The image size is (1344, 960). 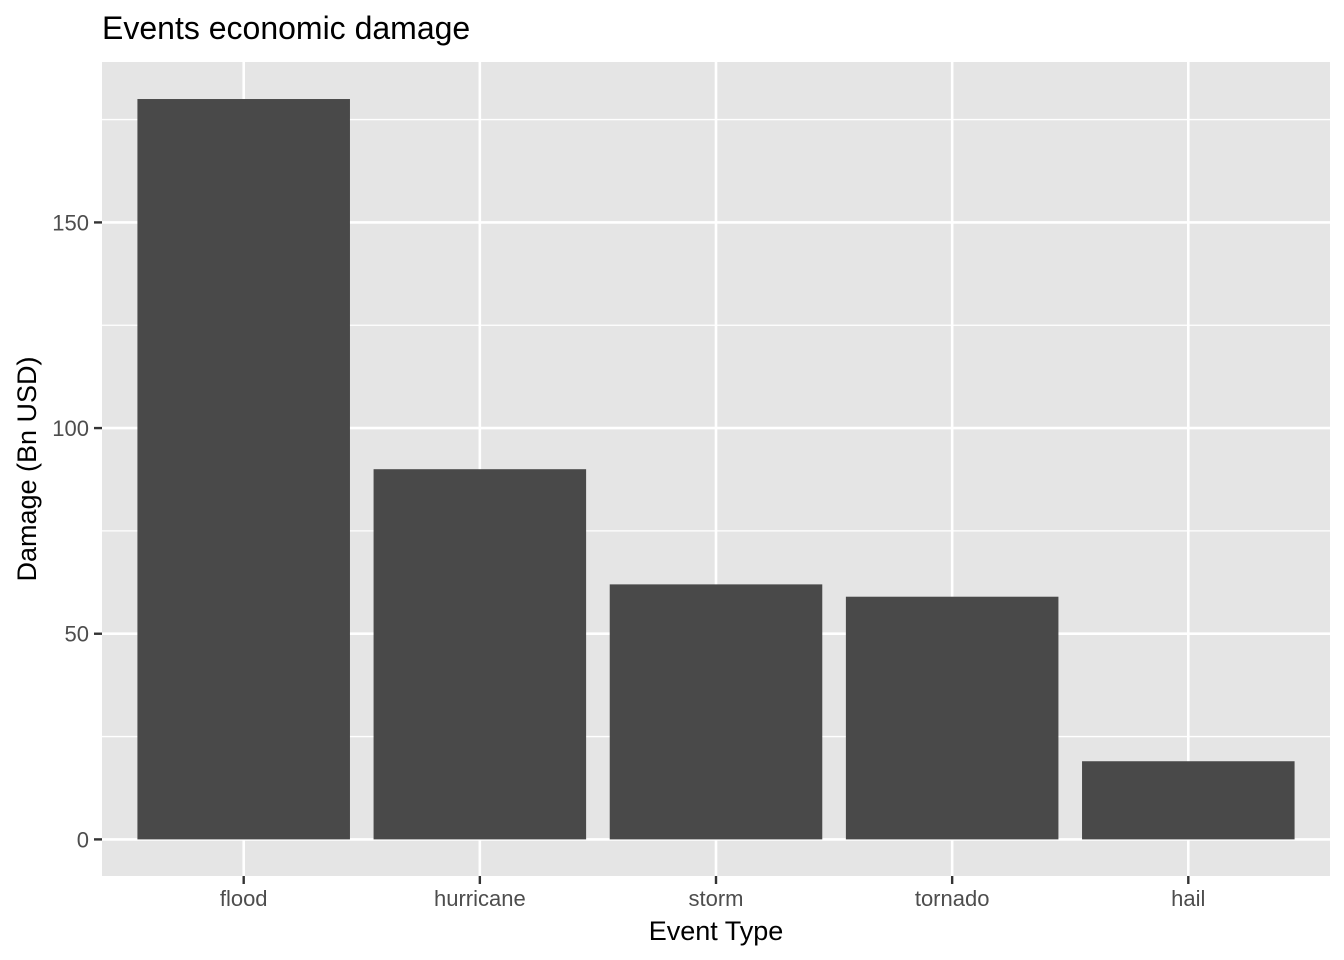 What do you see at coordinates (952, 898) in the screenshot?
I see `x-tick-label: tornado` at bounding box center [952, 898].